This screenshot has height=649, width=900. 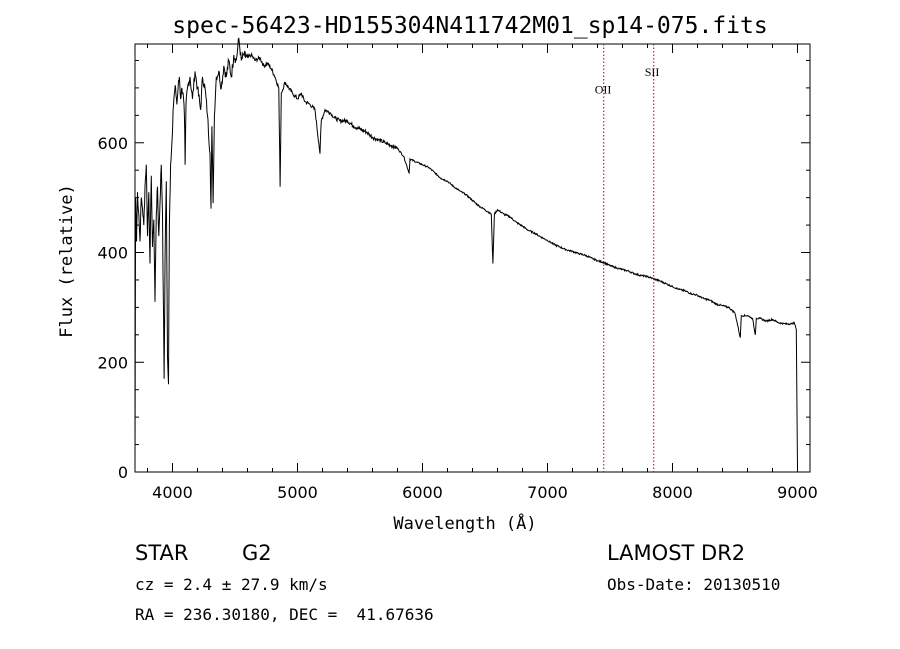 I want to click on x-axis-label: Wavelength (Å), so click(x=464, y=523).